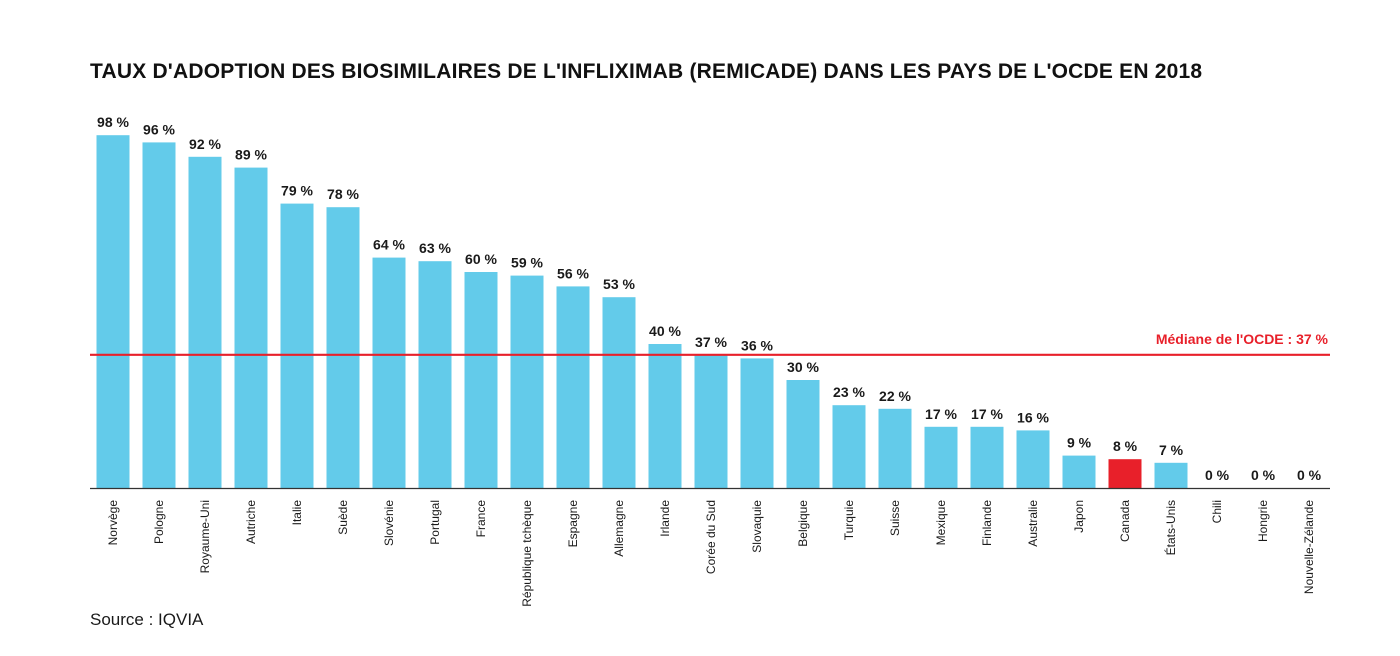 The image size is (1400, 656). What do you see at coordinates (527, 553) in the screenshot?
I see `category-label-republique-tcheque: République tchèque` at bounding box center [527, 553].